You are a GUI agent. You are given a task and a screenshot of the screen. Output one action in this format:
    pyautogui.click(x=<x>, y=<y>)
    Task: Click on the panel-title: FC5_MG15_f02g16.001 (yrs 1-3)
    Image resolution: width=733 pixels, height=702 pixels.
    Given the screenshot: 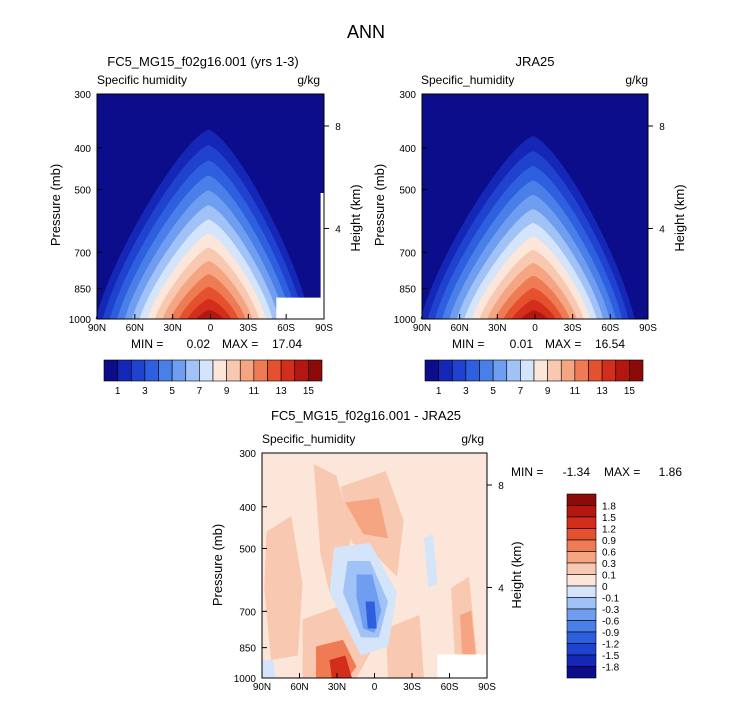 What is the action you would take?
    pyautogui.click(x=202, y=61)
    